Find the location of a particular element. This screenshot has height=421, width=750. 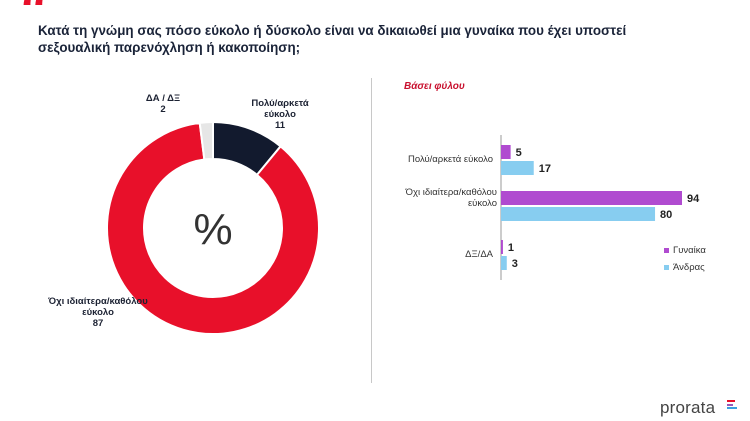

pie-label-easy: Πολύ/αρκετά εύκολο 11 is located at coordinates (280, 114).